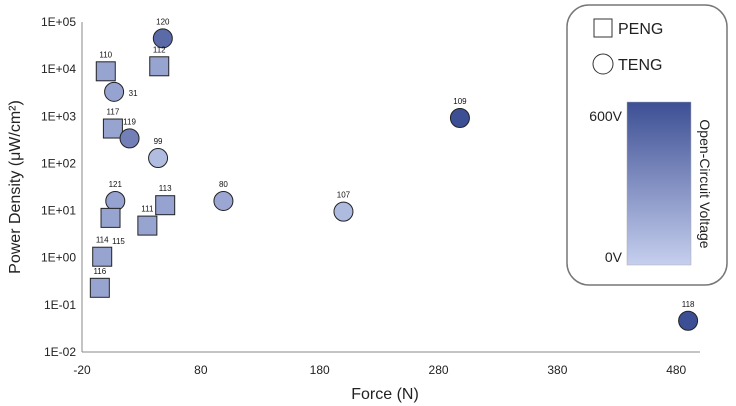 This screenshot has height=406, width=736. What do you see at coordinates (557, 370) in the screenshot?
I see `x-tick-label: 380` at bounding box center [557, 370].